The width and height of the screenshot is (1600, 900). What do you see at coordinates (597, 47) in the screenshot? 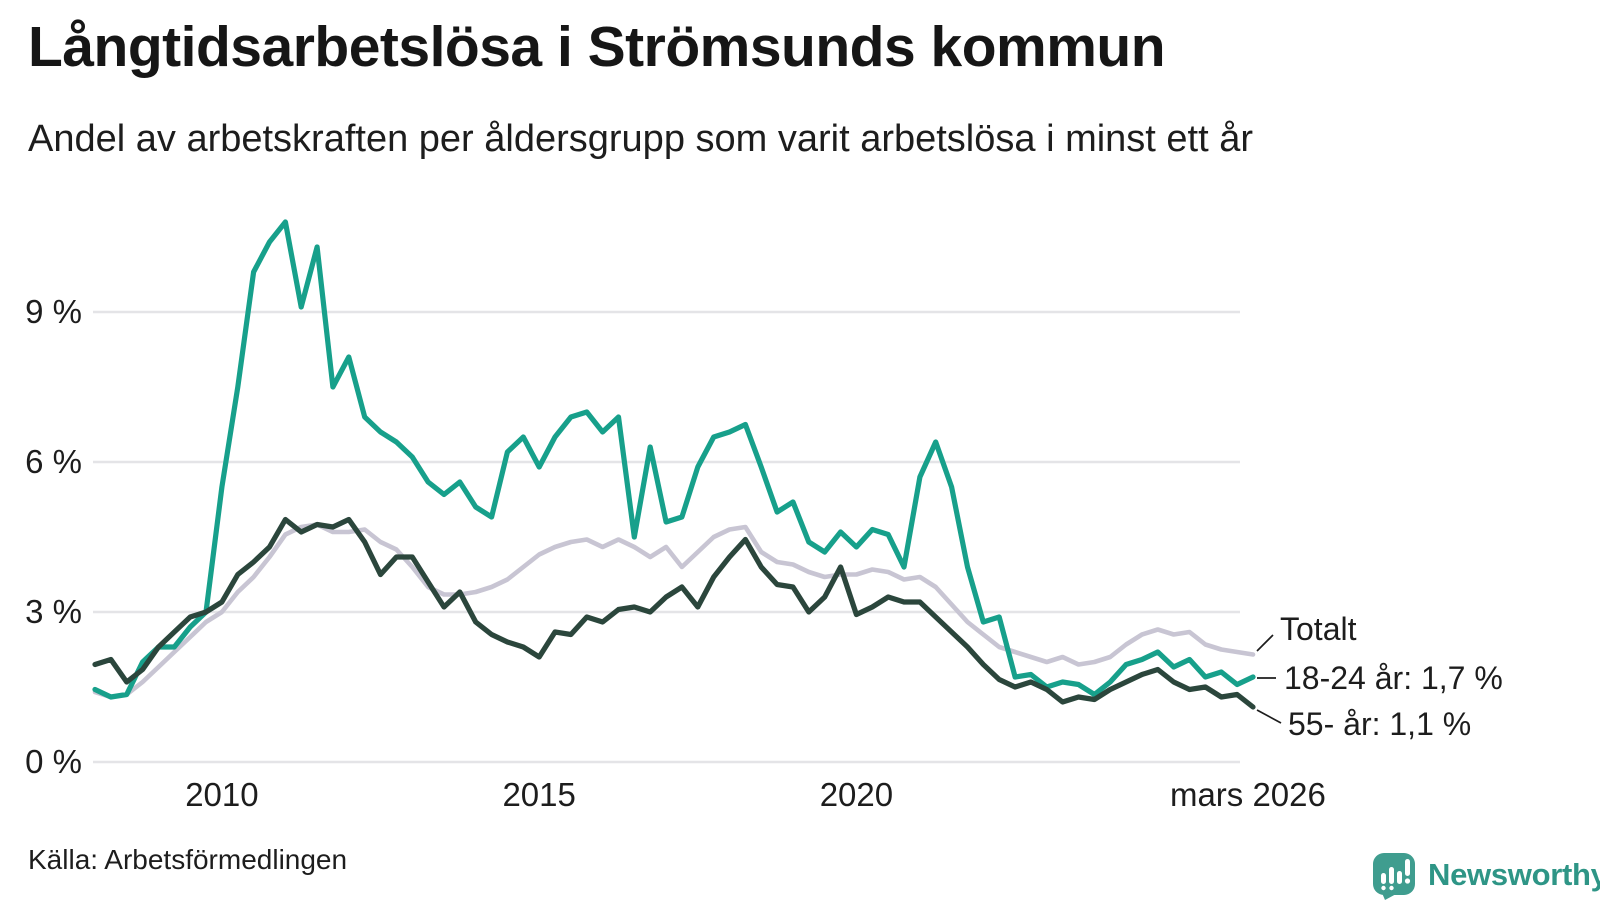
I see `chart-title: Långtidsarbetslösa i Strömsunds kommun` at bounding box center [597, 47].